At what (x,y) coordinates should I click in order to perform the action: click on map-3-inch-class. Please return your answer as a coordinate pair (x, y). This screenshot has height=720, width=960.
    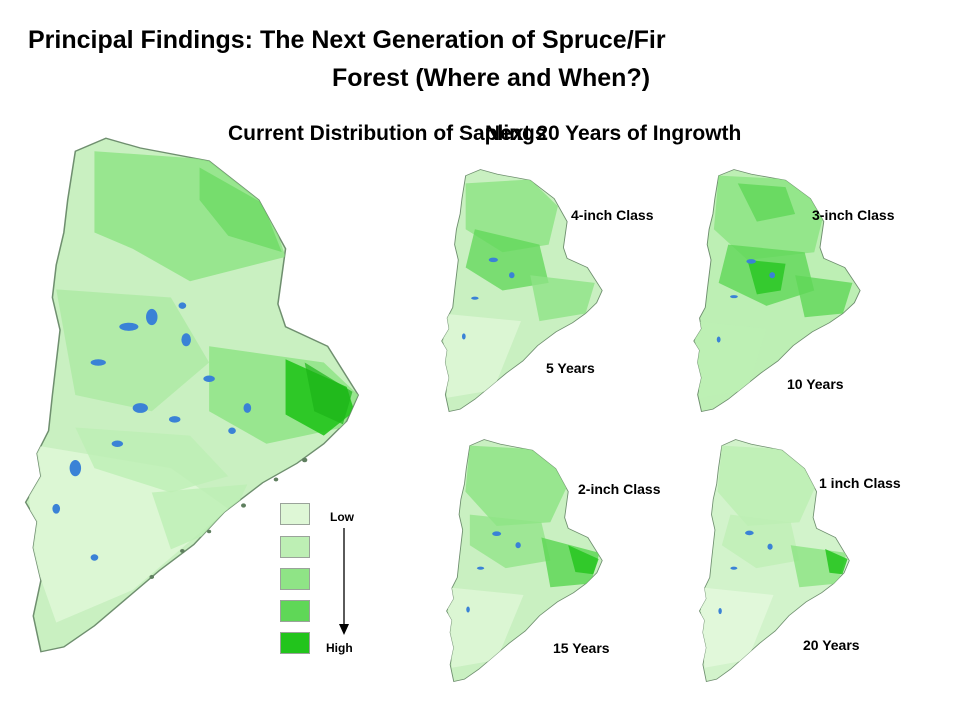
    Looking at the image, I should click on (777, 290).